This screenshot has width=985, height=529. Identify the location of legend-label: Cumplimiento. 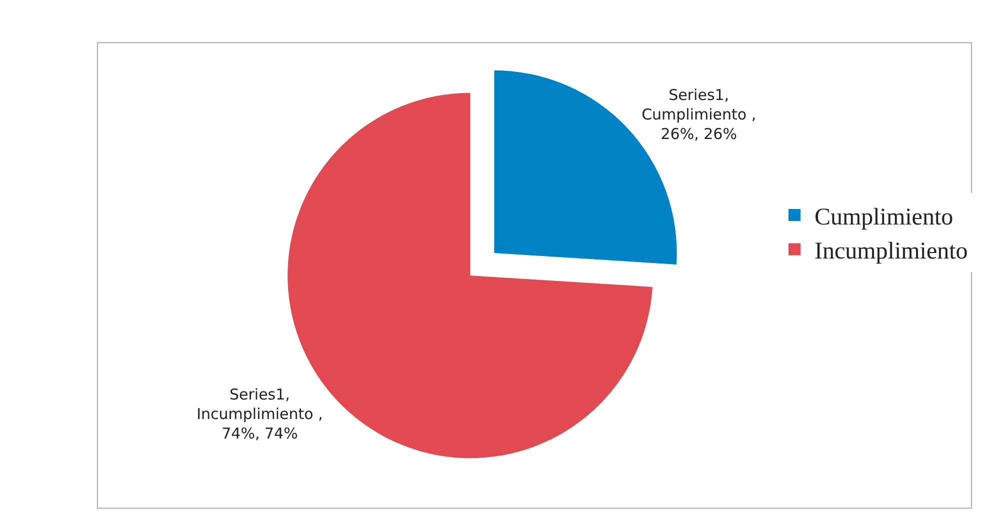
(884, 217).